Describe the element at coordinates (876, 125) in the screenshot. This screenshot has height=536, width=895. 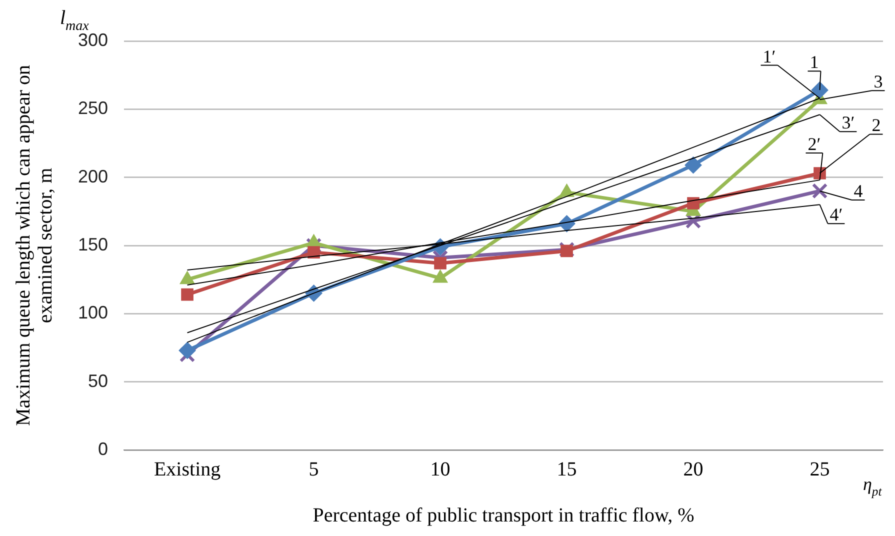
I see `annotation: 2` at that location.